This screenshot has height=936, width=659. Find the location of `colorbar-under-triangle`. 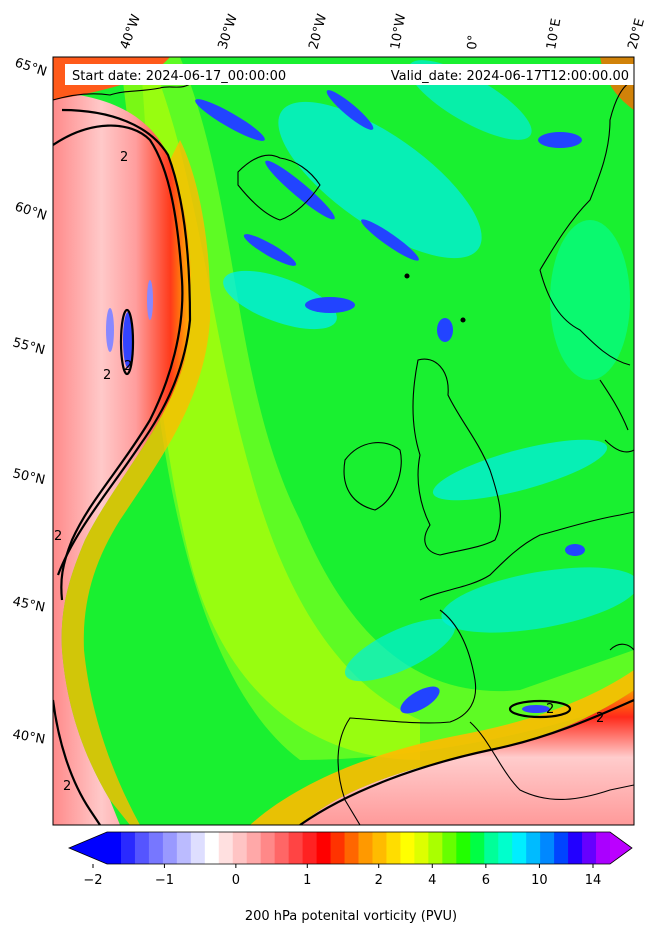

colorbar-under-triangle is located at coordinates (88, 848).